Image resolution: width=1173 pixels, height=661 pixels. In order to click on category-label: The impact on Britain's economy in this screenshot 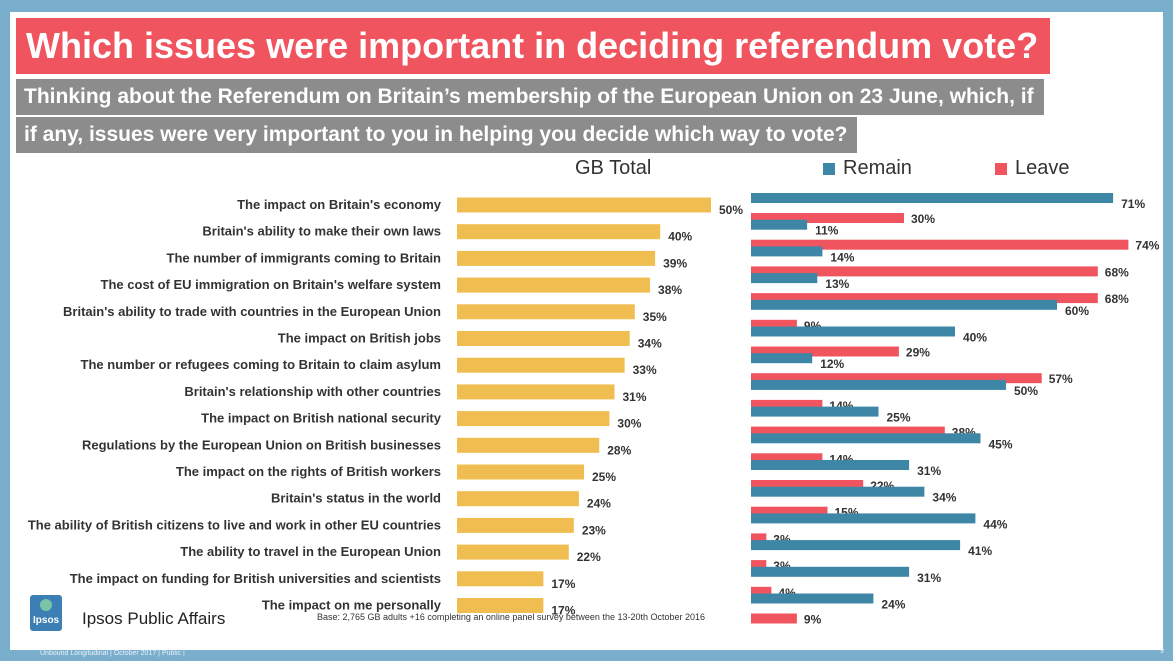, I will do `click(339, 204)`.